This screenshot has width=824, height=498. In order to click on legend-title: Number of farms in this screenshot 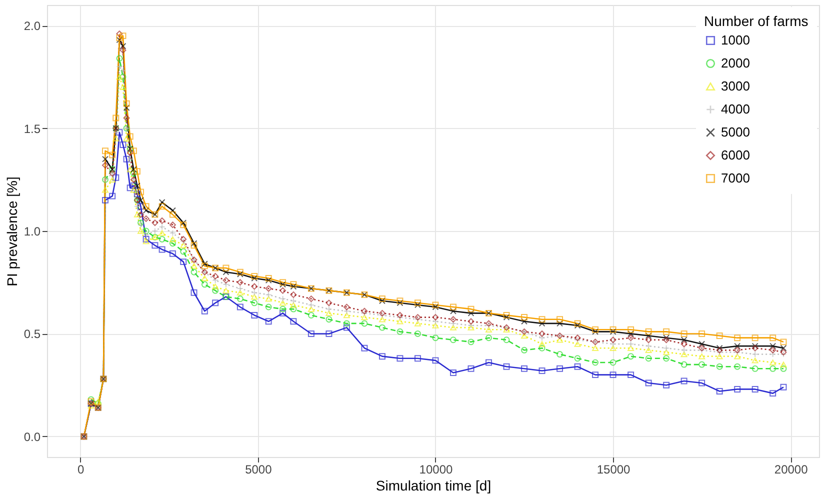, I will do `click(756, 21)`.